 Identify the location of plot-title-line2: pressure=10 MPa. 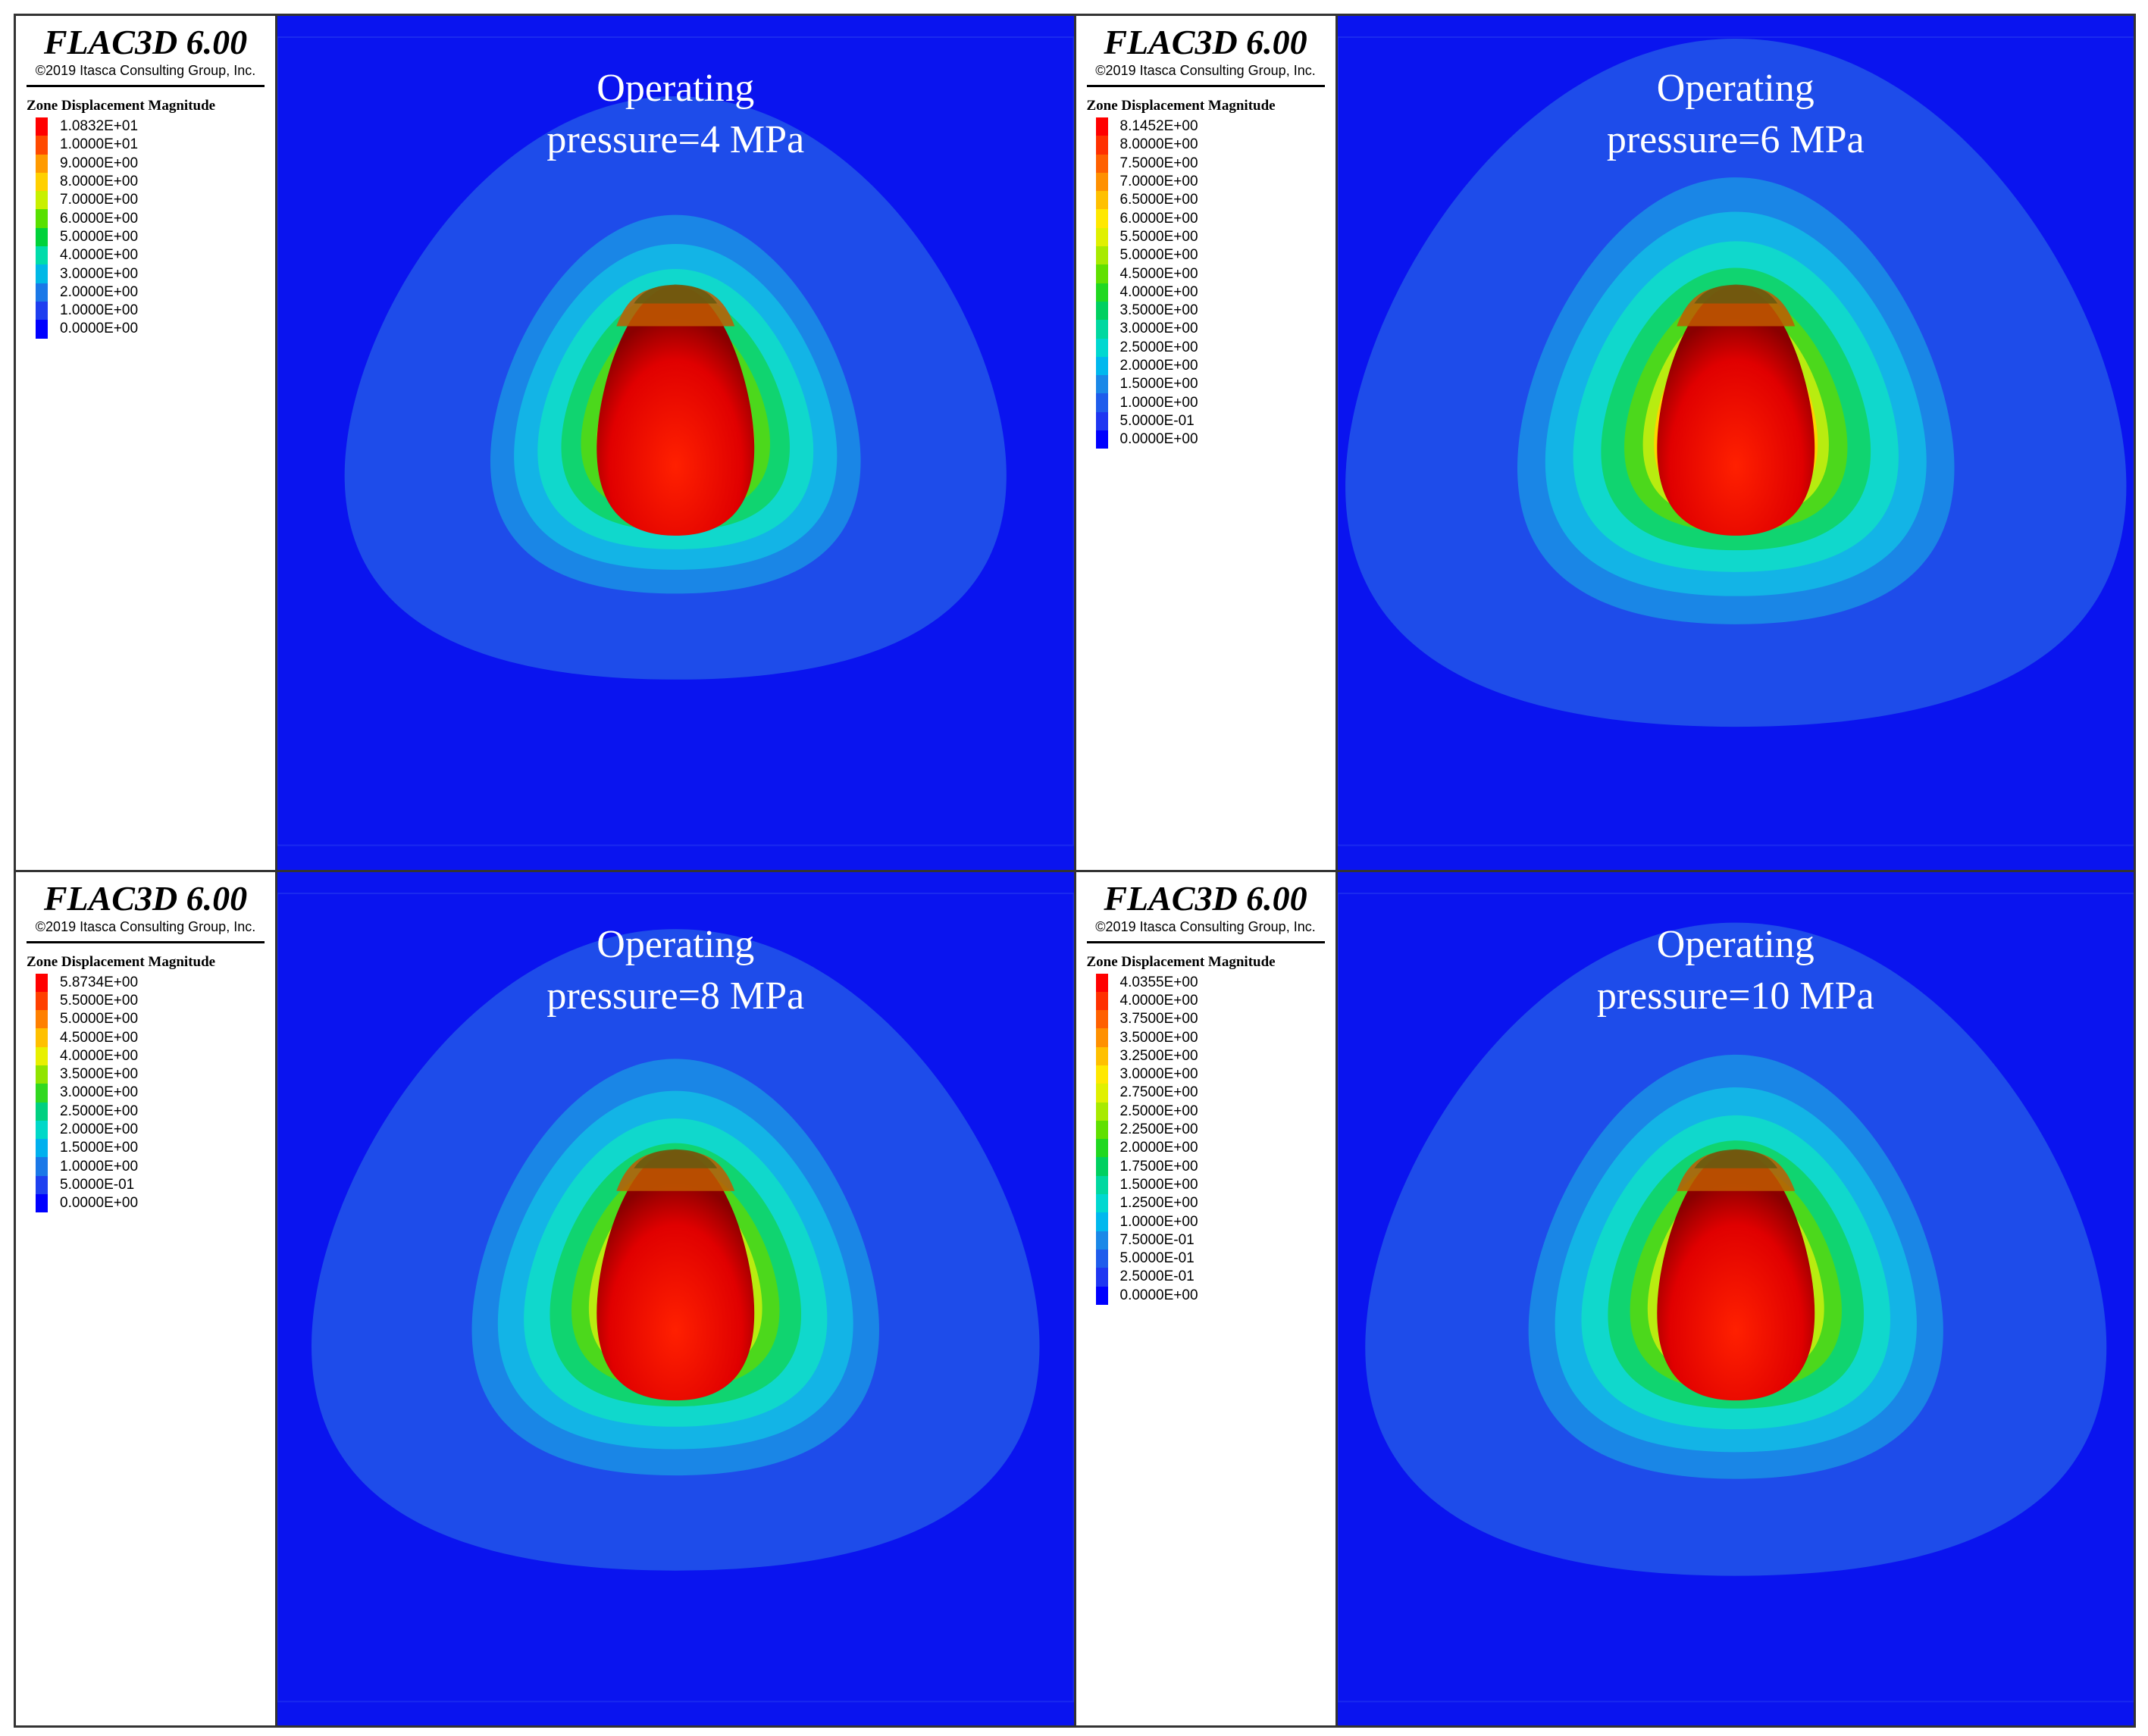
(1735, 996).